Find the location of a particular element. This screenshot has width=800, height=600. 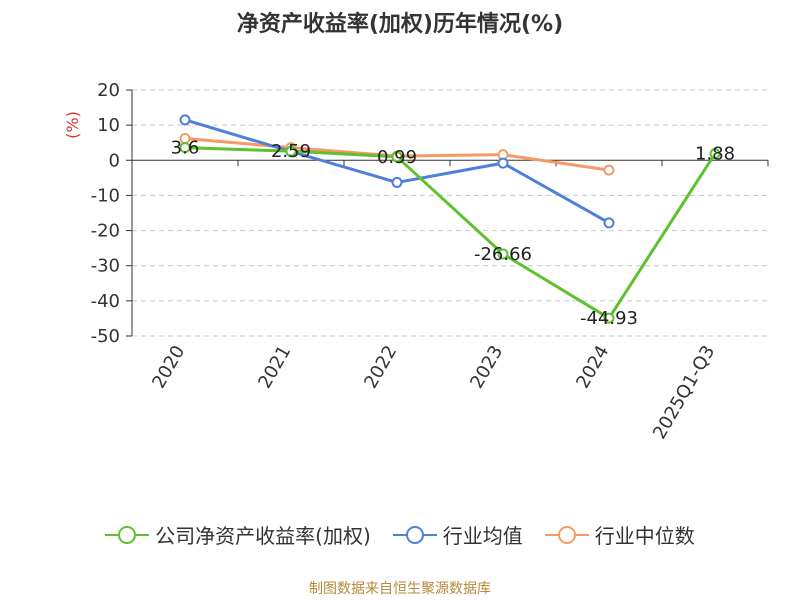

y-tick-label: -10 is located at coordinates (105, 195).